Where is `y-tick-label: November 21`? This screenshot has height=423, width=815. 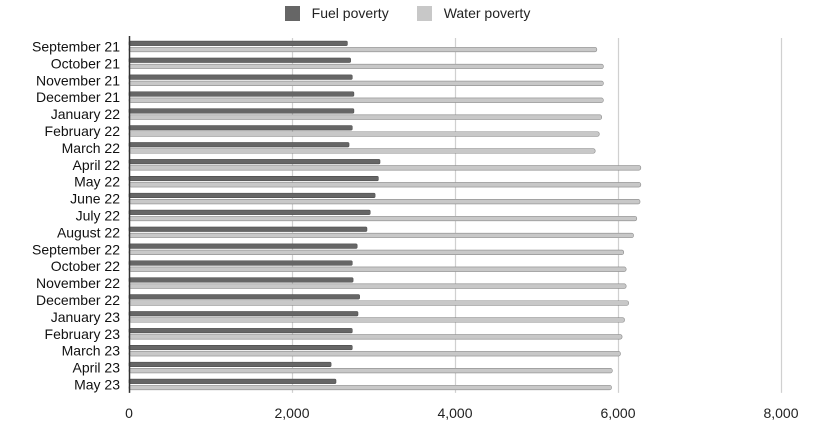
y-tick-label: November 21 is located at coordinates (78, 80).